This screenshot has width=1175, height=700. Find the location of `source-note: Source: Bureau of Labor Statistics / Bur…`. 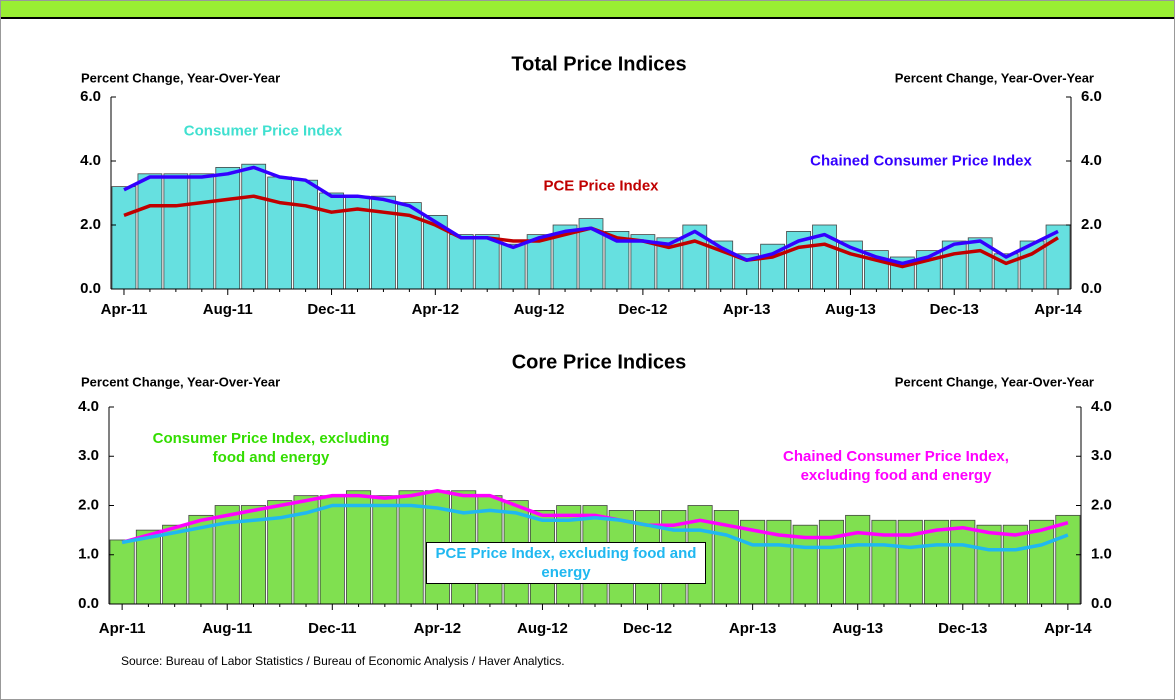

source-note: Source: Bureau of Labor Statistics / Bur… is located at coordinates (343, 661).